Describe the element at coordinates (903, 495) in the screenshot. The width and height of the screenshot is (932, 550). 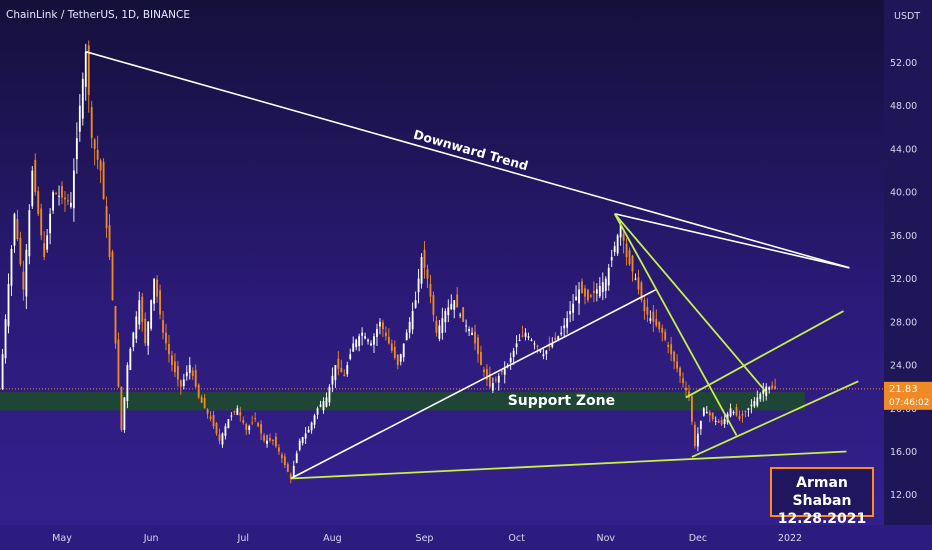
I see `y-tick-label: 12.00` at that location.